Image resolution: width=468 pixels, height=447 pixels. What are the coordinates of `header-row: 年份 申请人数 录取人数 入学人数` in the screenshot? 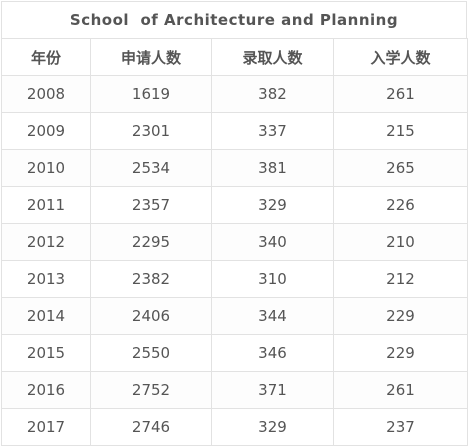 It's located at (234, 57).